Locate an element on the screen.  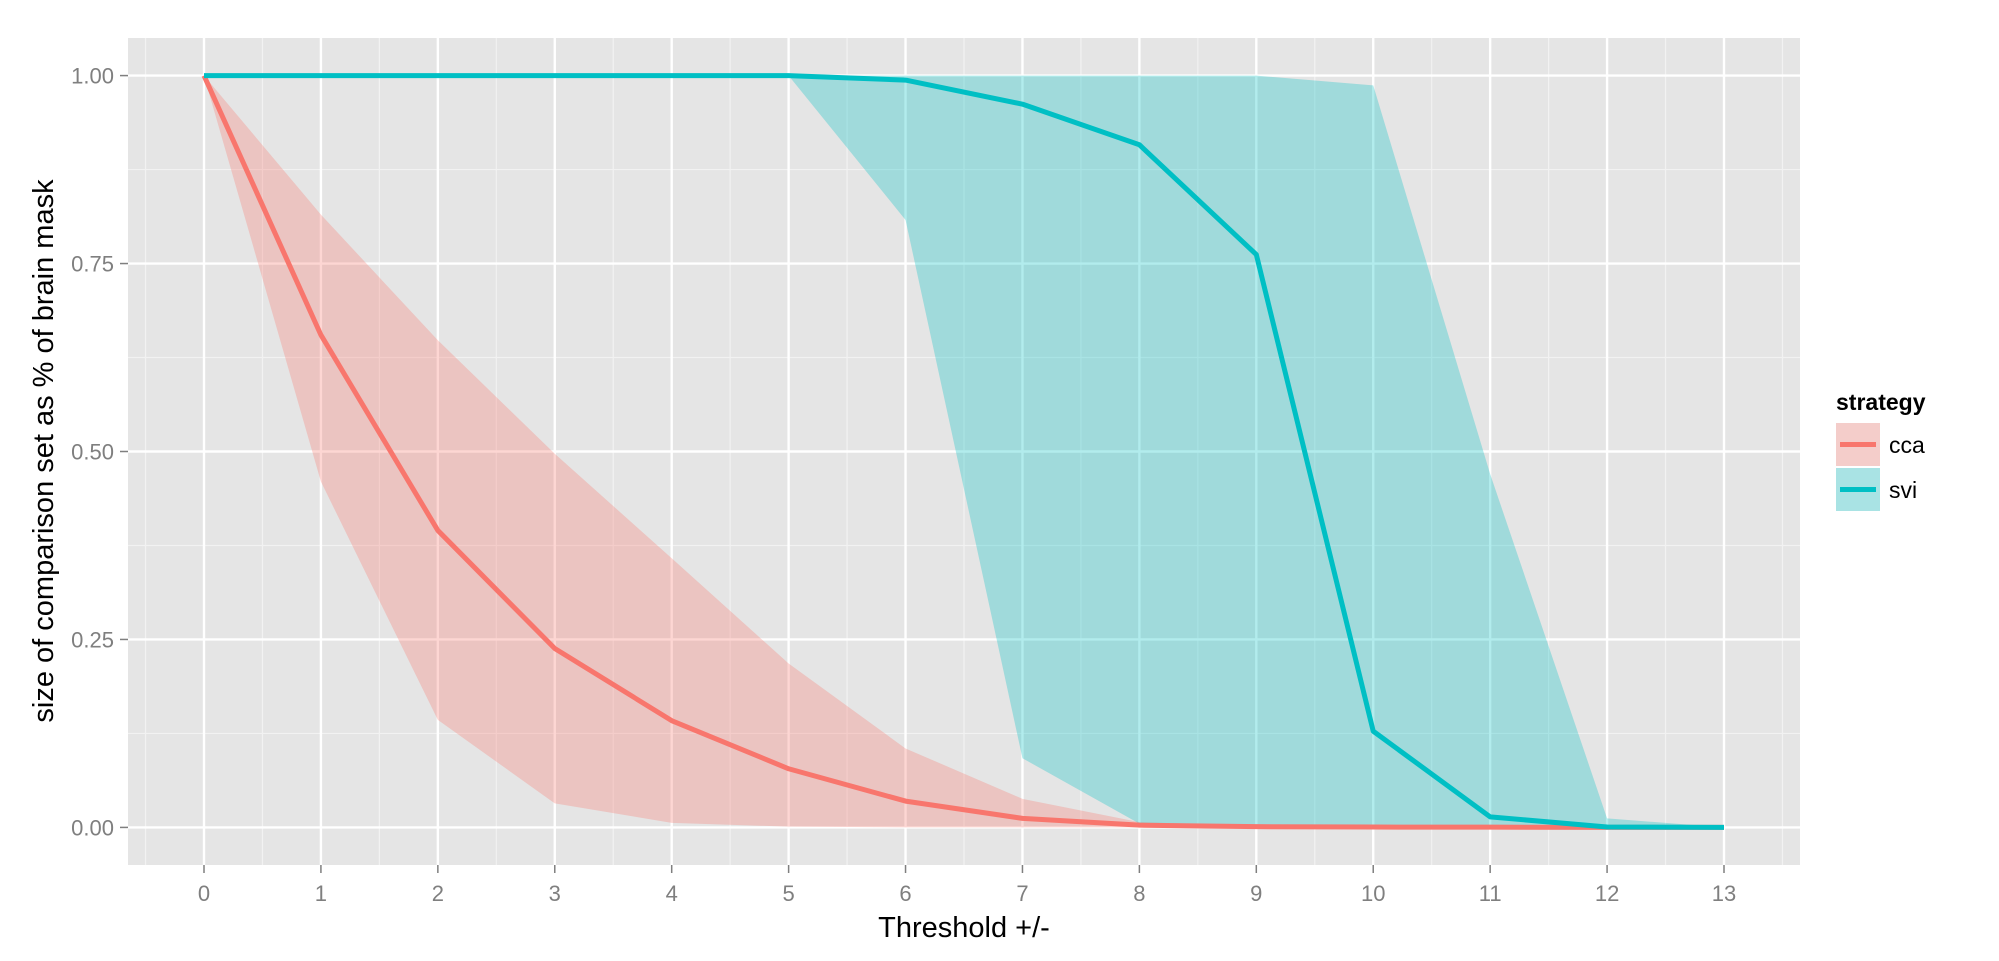
x-tick-label: 3 is located at coordinates (555, 893).